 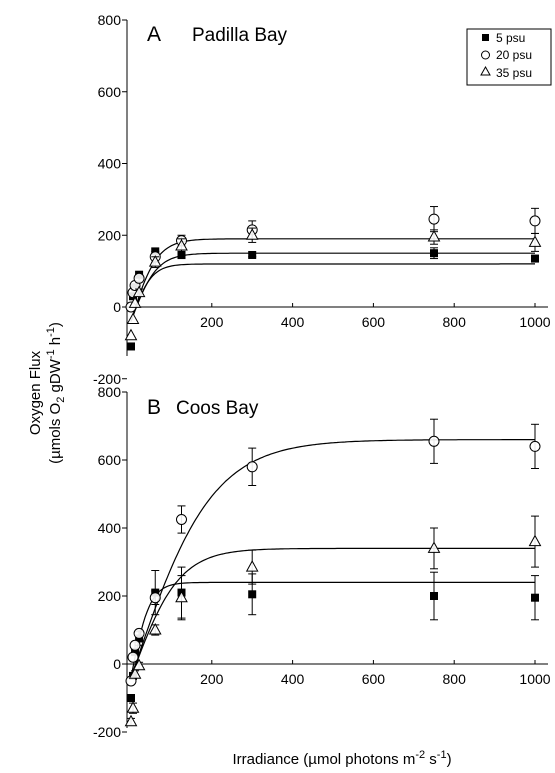 What do you see at coordinates (240, 35) in the screenshot?
I see `panel-a-title: Padilla Bay` at bounding box center [240, 35].